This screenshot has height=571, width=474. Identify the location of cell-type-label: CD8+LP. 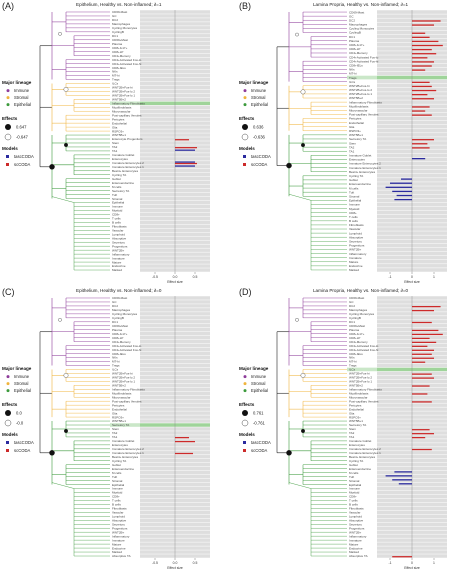
(117, 338).